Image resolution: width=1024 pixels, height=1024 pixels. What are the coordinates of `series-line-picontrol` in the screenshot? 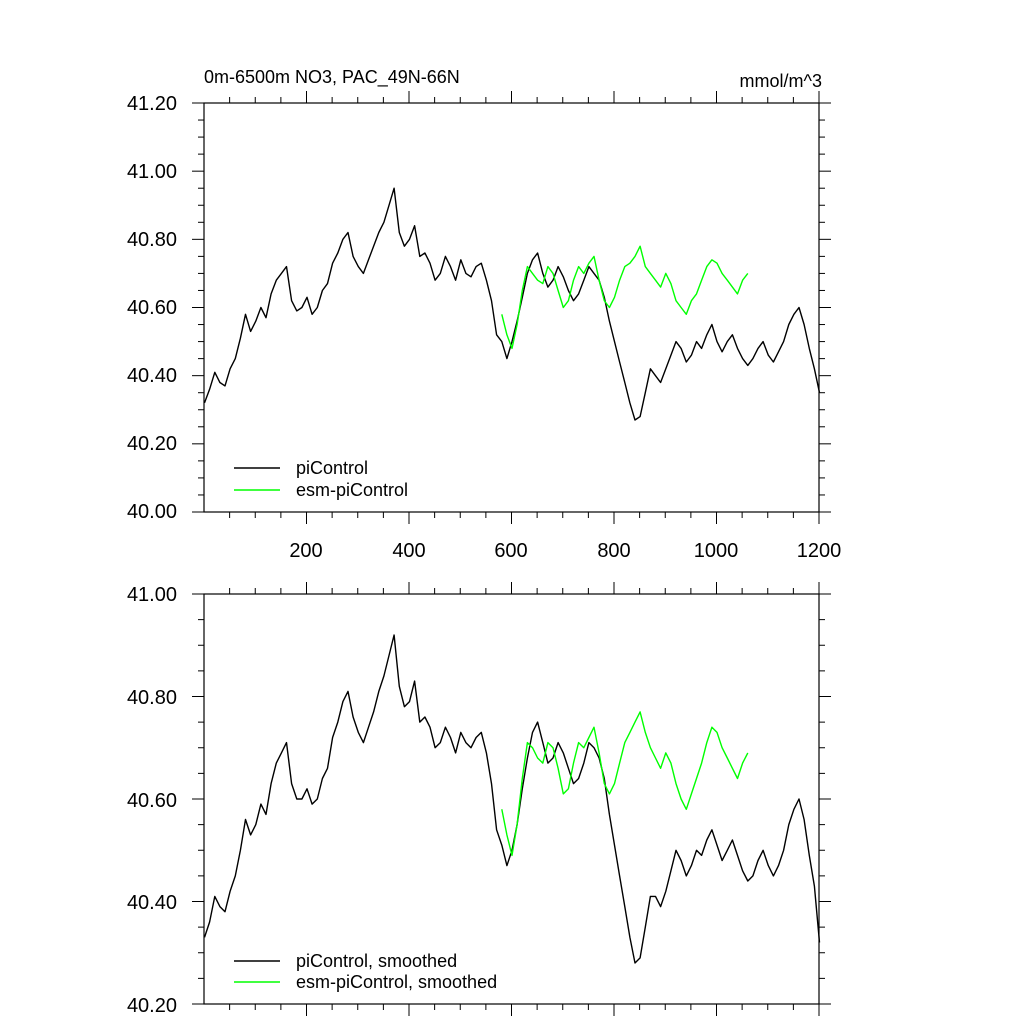 It's located at (512, 304).